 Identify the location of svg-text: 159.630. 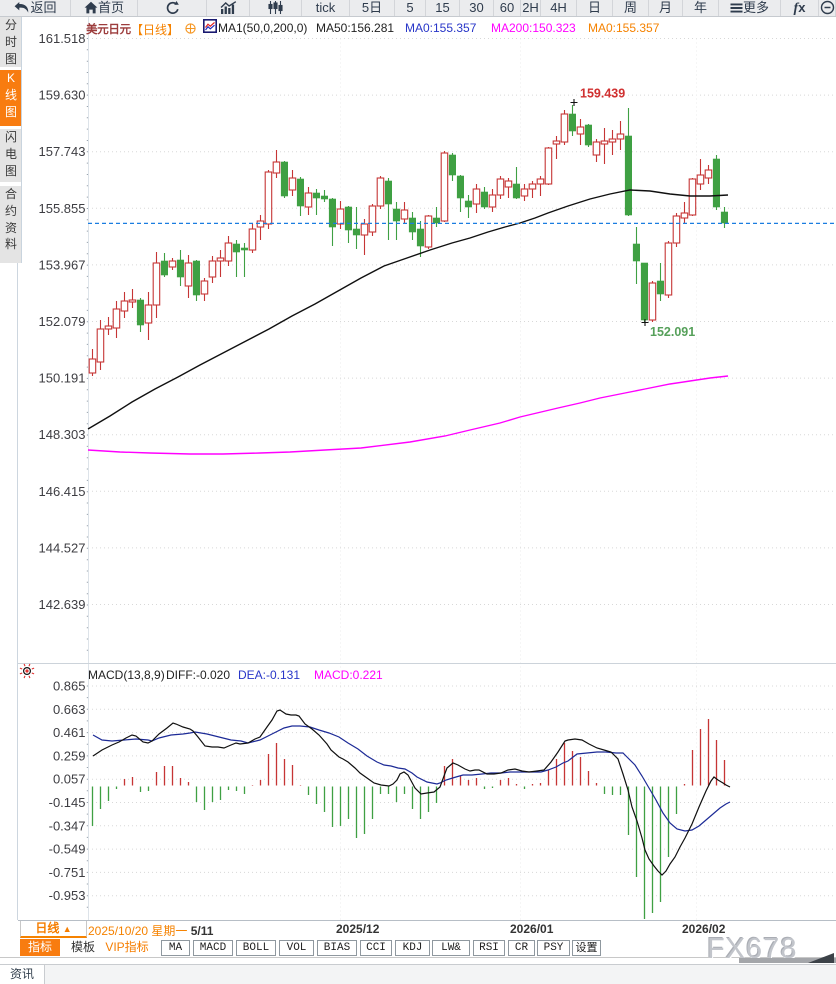
(62, 95).